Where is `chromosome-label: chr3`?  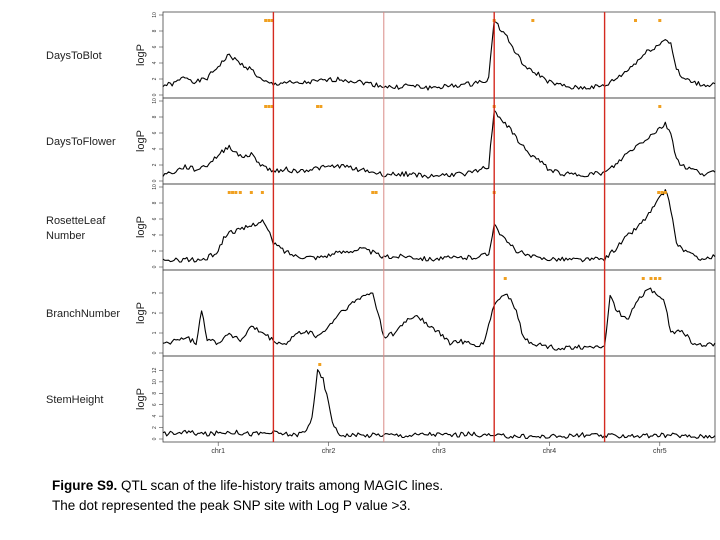 chromosome-label: chr3 is located at coordinates (439, 451).